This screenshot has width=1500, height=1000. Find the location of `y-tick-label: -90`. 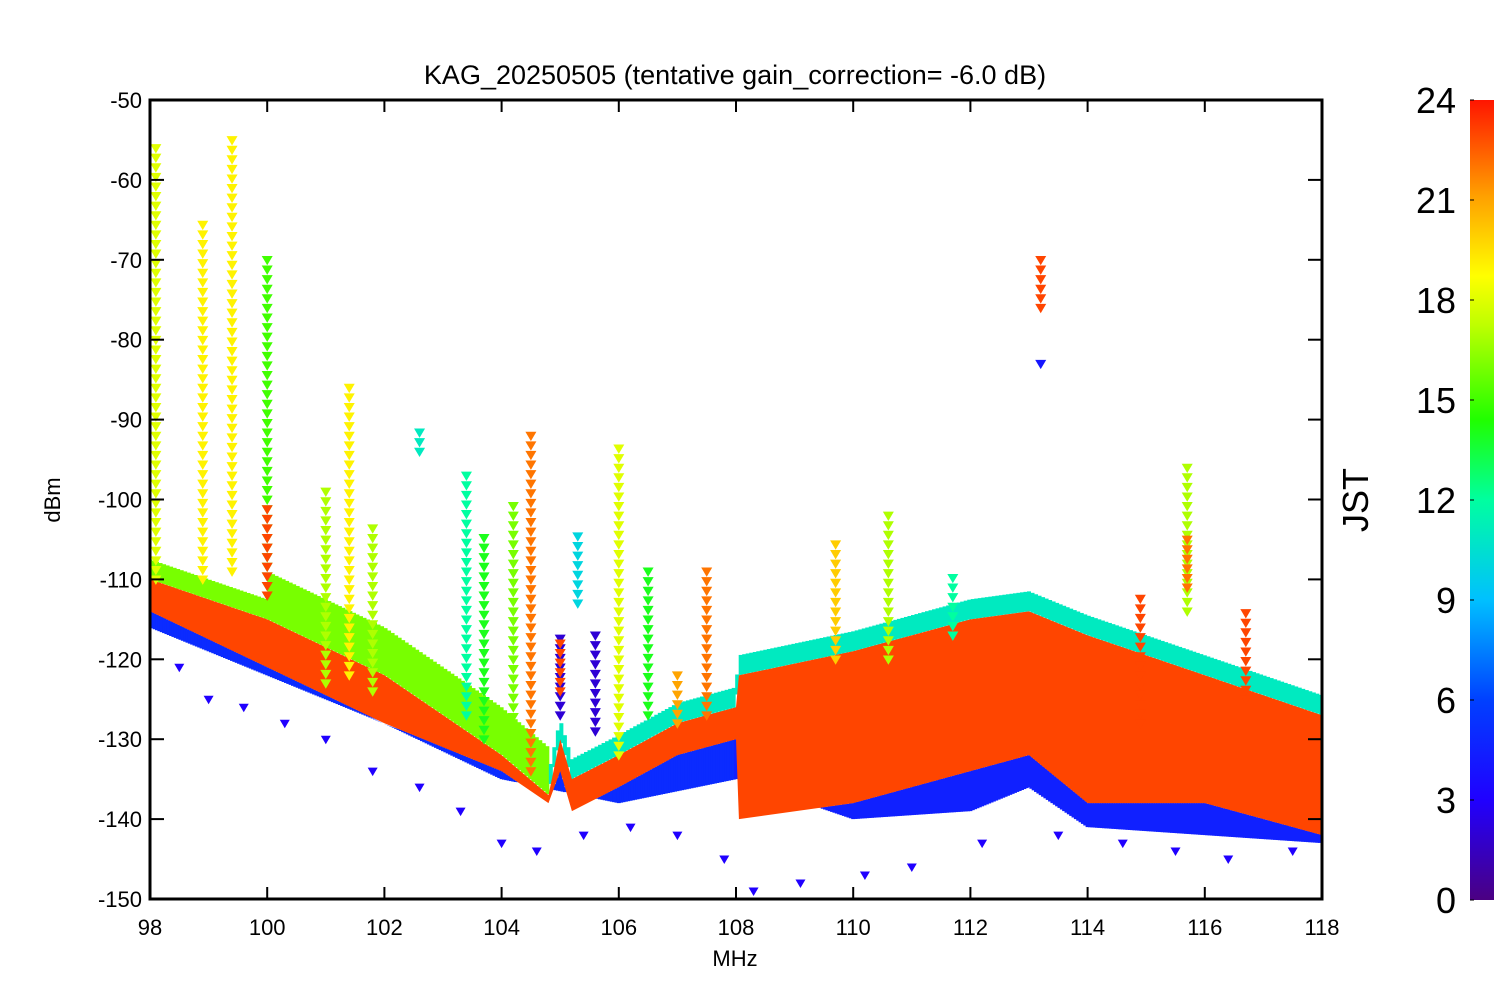

y-tick-label: -90 is located at coordinates (126, 420).